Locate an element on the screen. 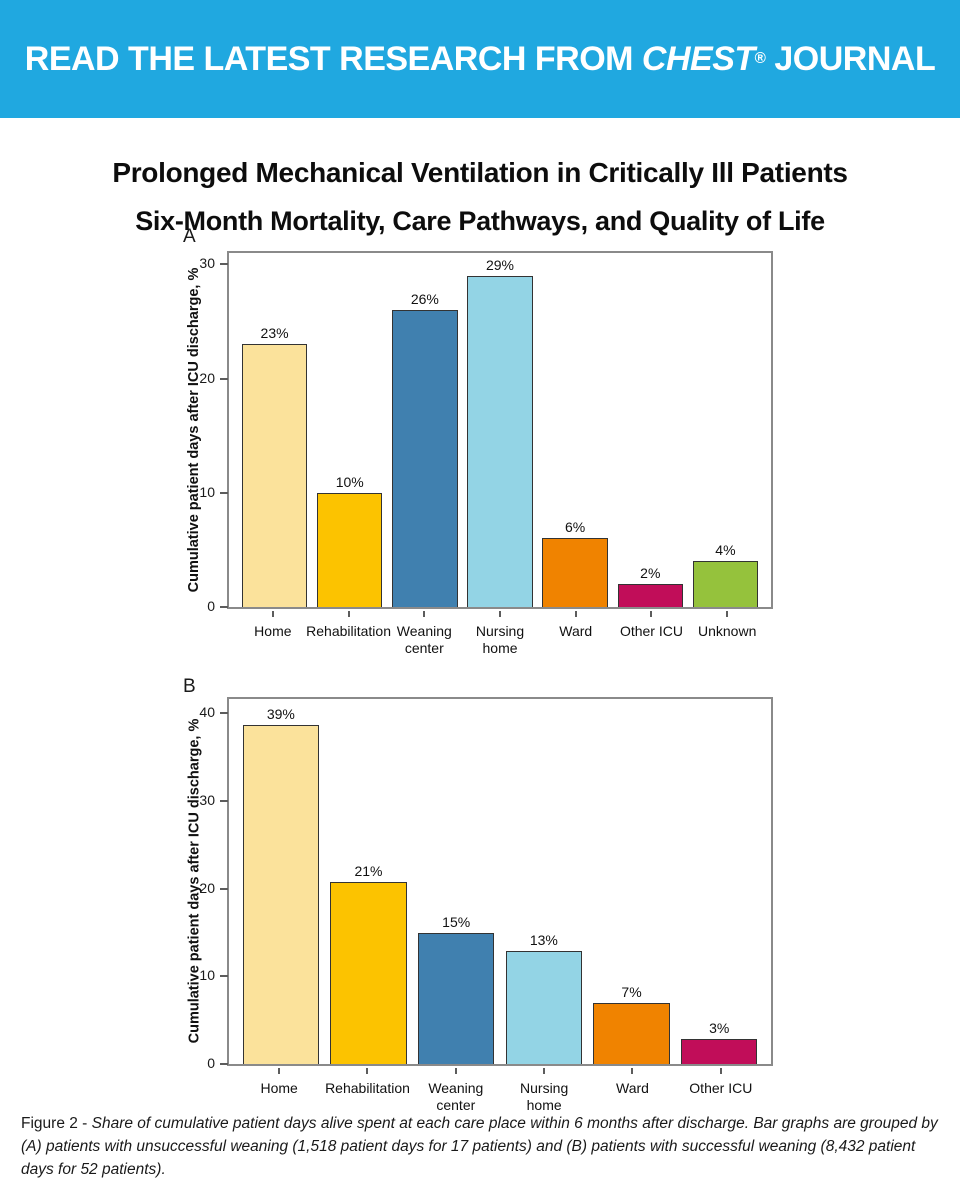  bar-rehabilitation is located at coordinates (368, 972).